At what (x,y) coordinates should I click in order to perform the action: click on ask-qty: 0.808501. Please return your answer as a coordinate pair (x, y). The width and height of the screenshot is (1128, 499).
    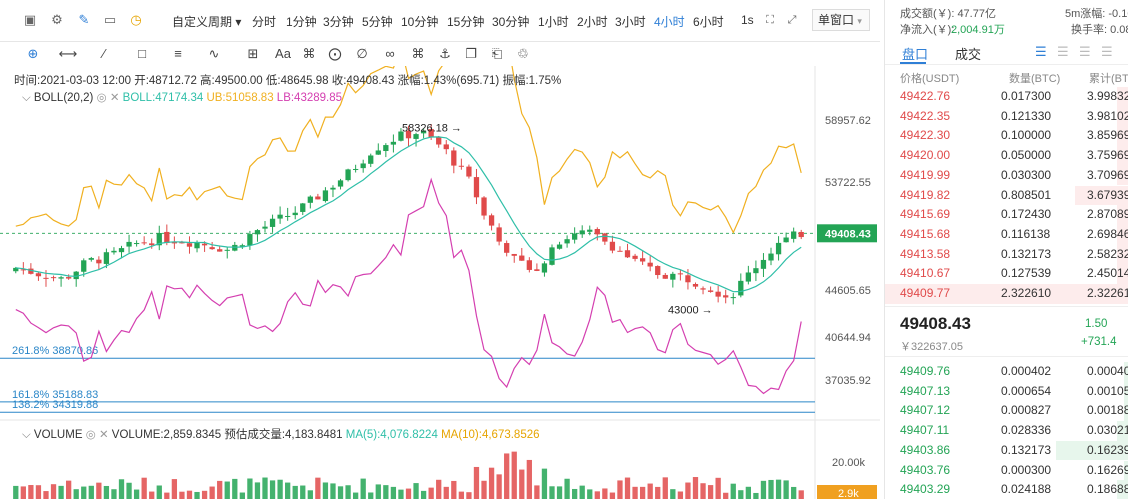
    Looking at the image, I should click on (1026, 194).